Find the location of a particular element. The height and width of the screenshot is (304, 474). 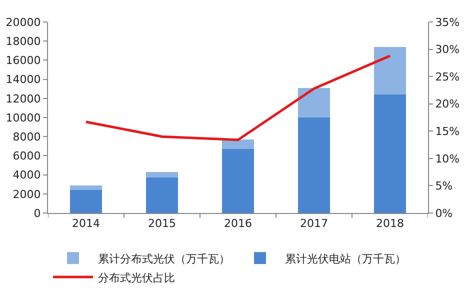

x-tick-label: 2015 is located at coordinates (162, 223).